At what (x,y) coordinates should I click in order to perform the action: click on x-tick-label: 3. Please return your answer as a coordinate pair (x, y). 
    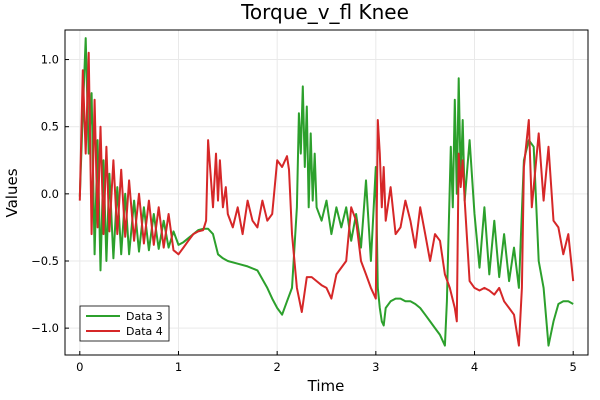
    Looking at the image, I should click on (375, 367).